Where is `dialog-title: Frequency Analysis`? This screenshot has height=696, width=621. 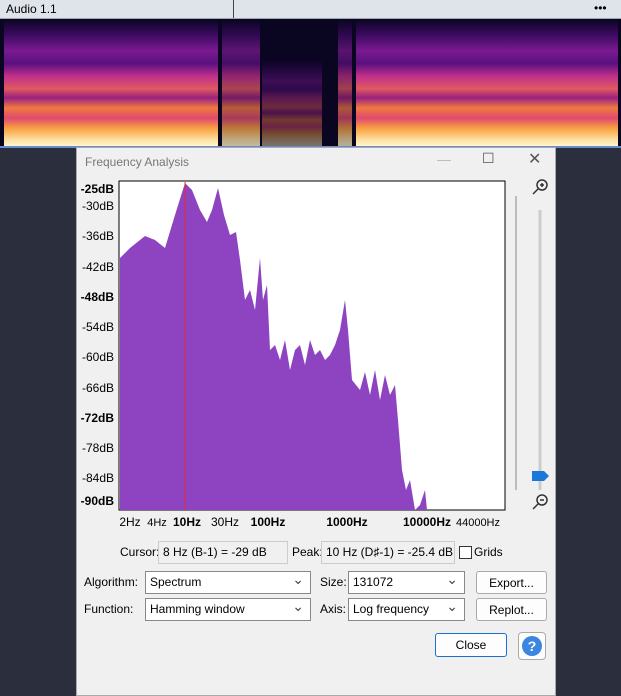 dialog-title: Frequency Analysis is located at coordinates (137, 162).